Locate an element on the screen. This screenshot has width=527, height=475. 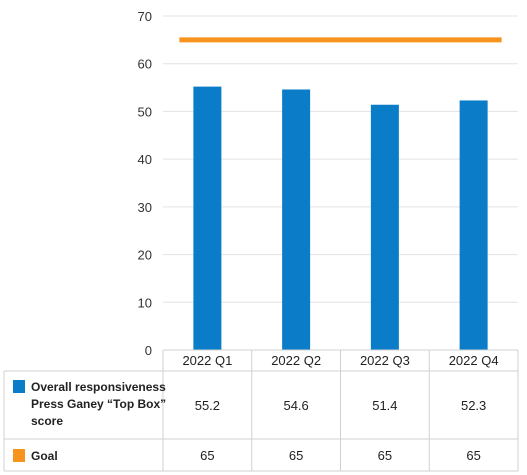
data-cell-responsiveness: 52.3 is located at coordinates (473, 405).